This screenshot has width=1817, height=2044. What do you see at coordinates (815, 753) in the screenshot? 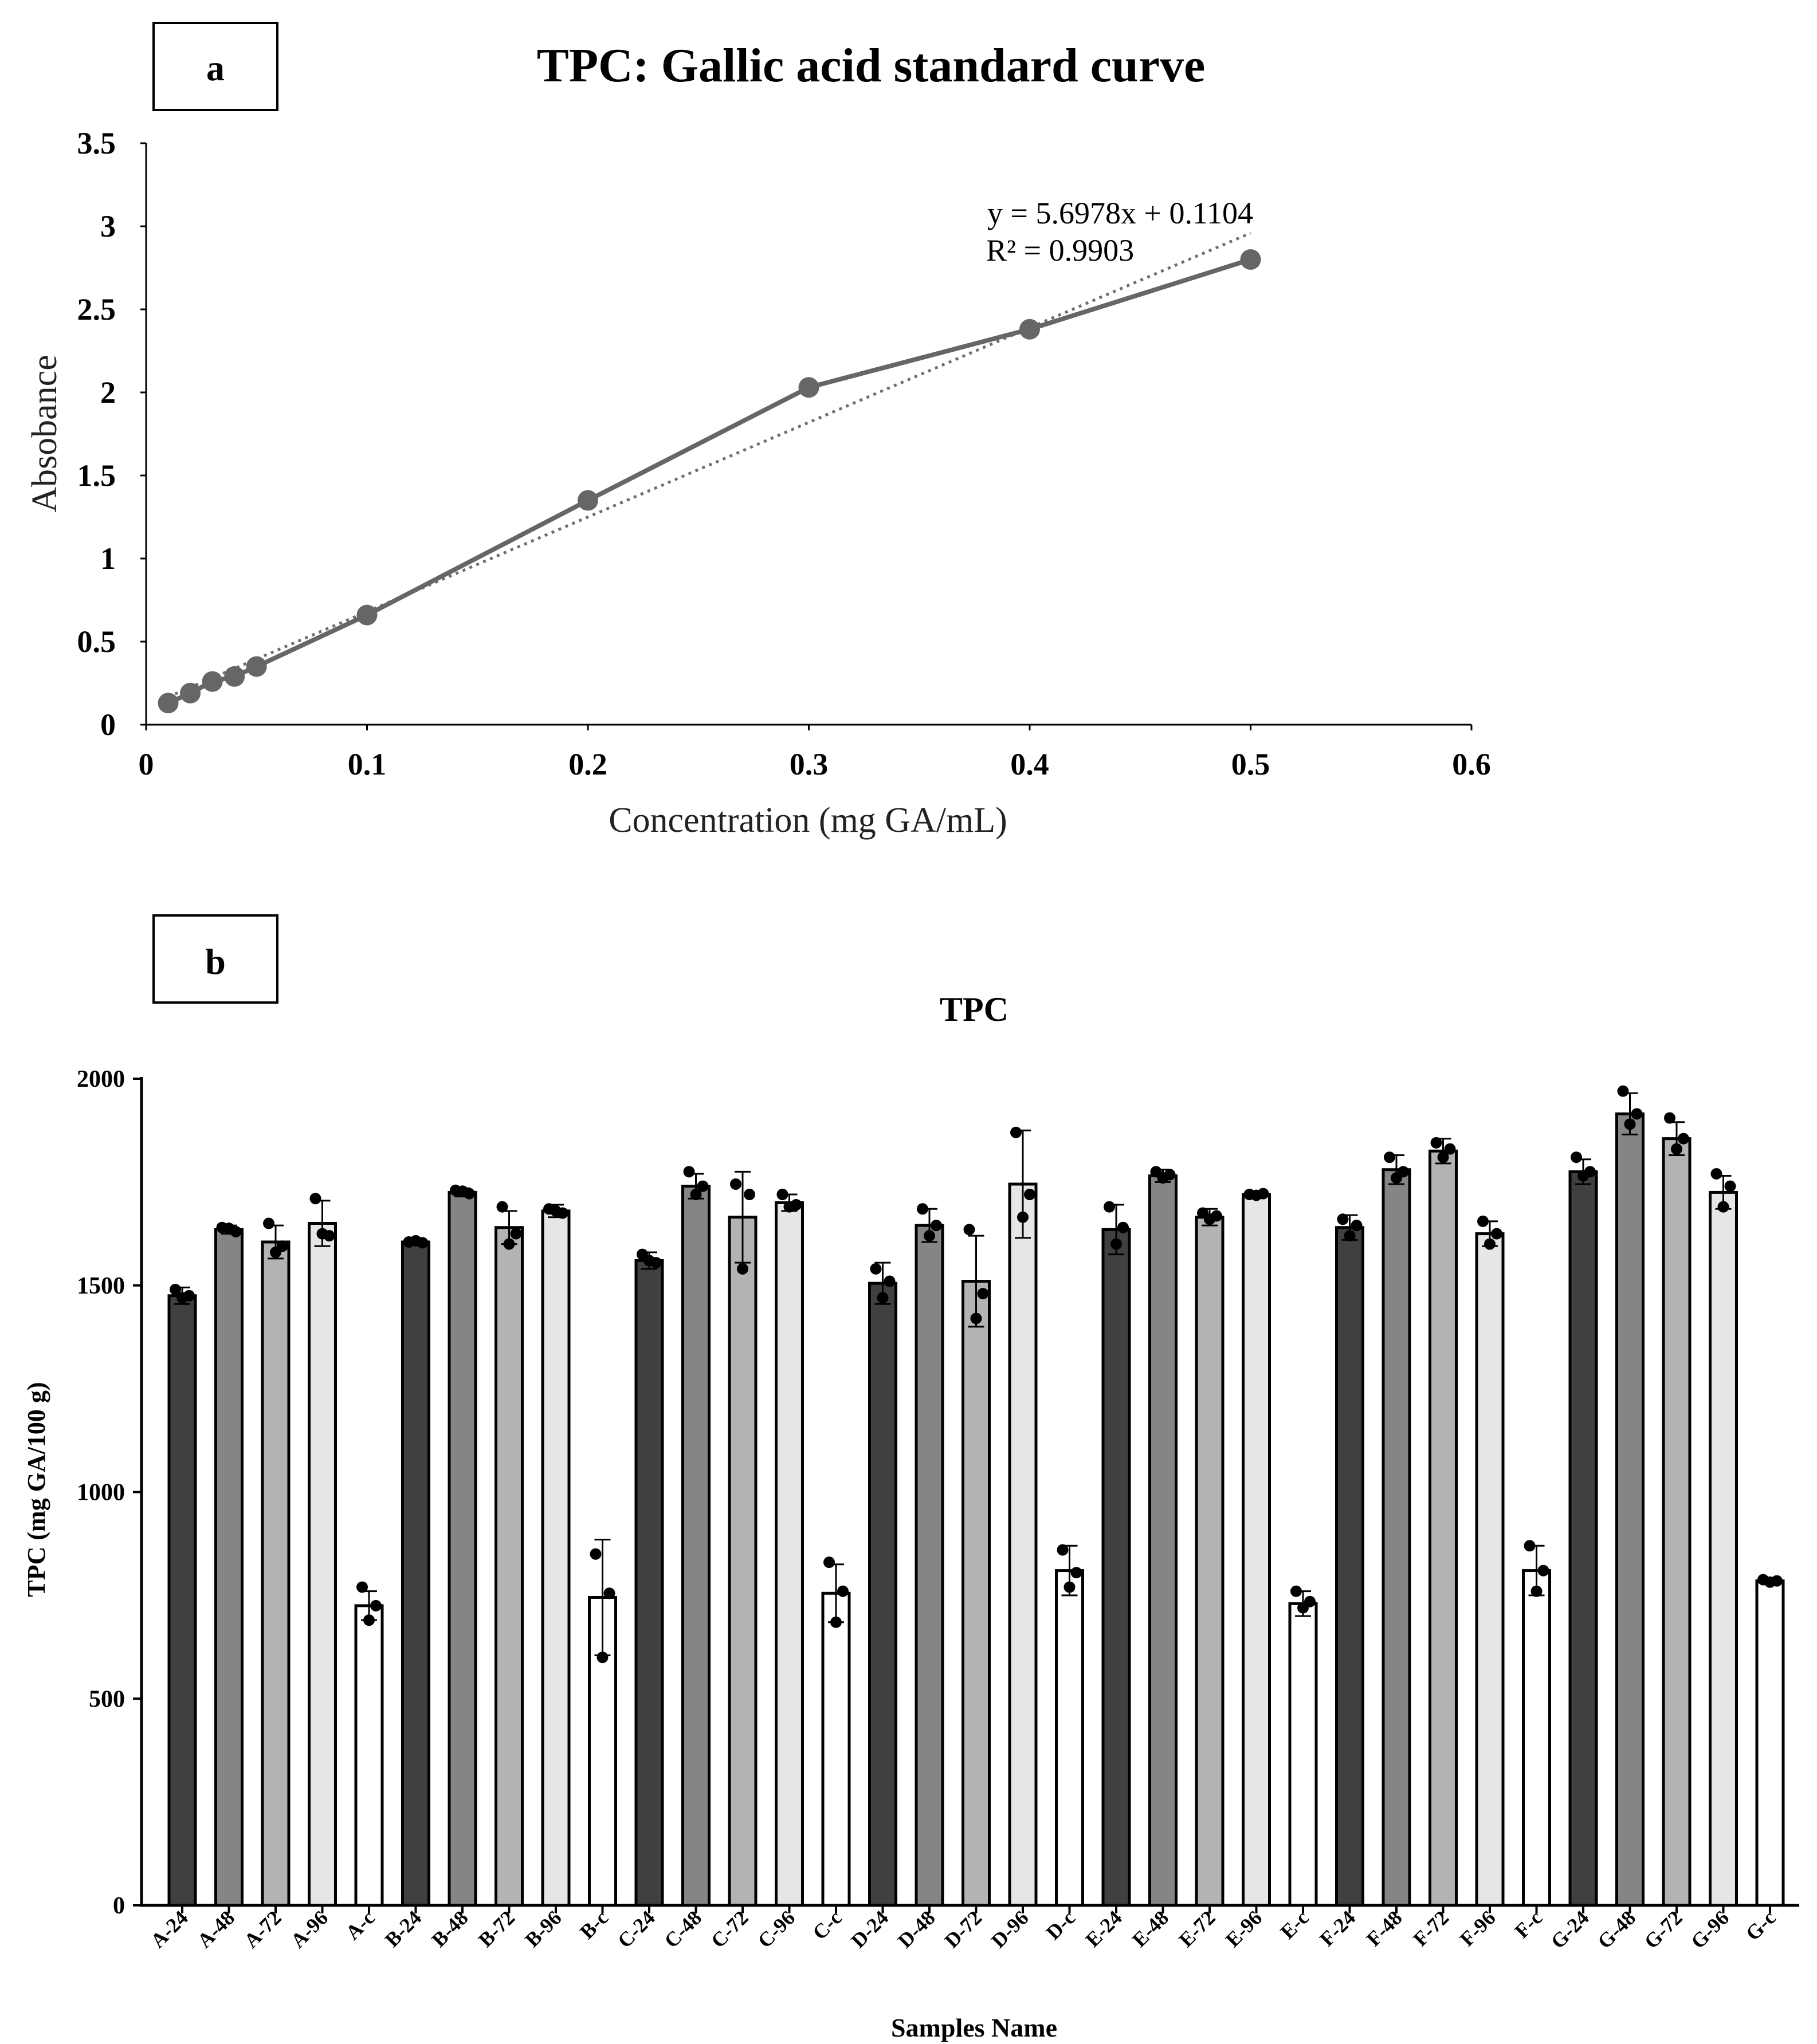
I see `chart-a-x-ticks: 0 0.1 0.2 0.3 0.4 0.5 0.6` at bounding box center [815, 753].